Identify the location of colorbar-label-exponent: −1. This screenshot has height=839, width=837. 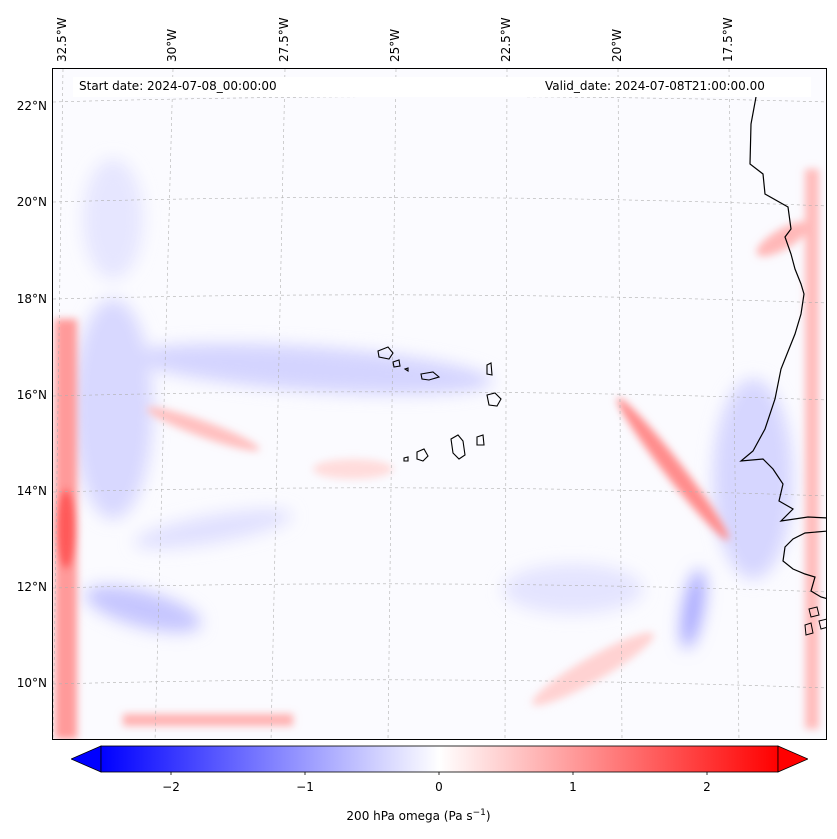
(479, 813).